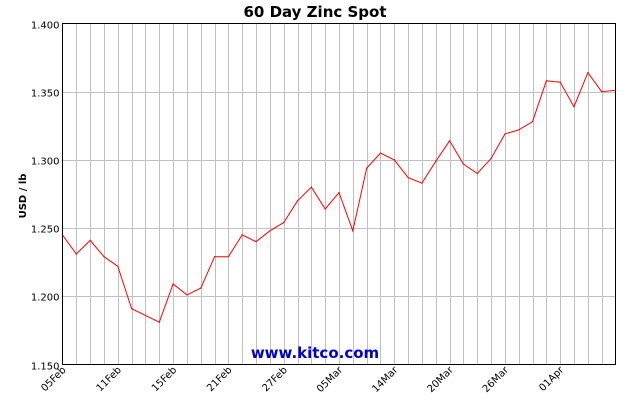 The width and height of the screenshot is (630, 400). I want to click on y-axis-label: USD / lb, so click(23, 196).